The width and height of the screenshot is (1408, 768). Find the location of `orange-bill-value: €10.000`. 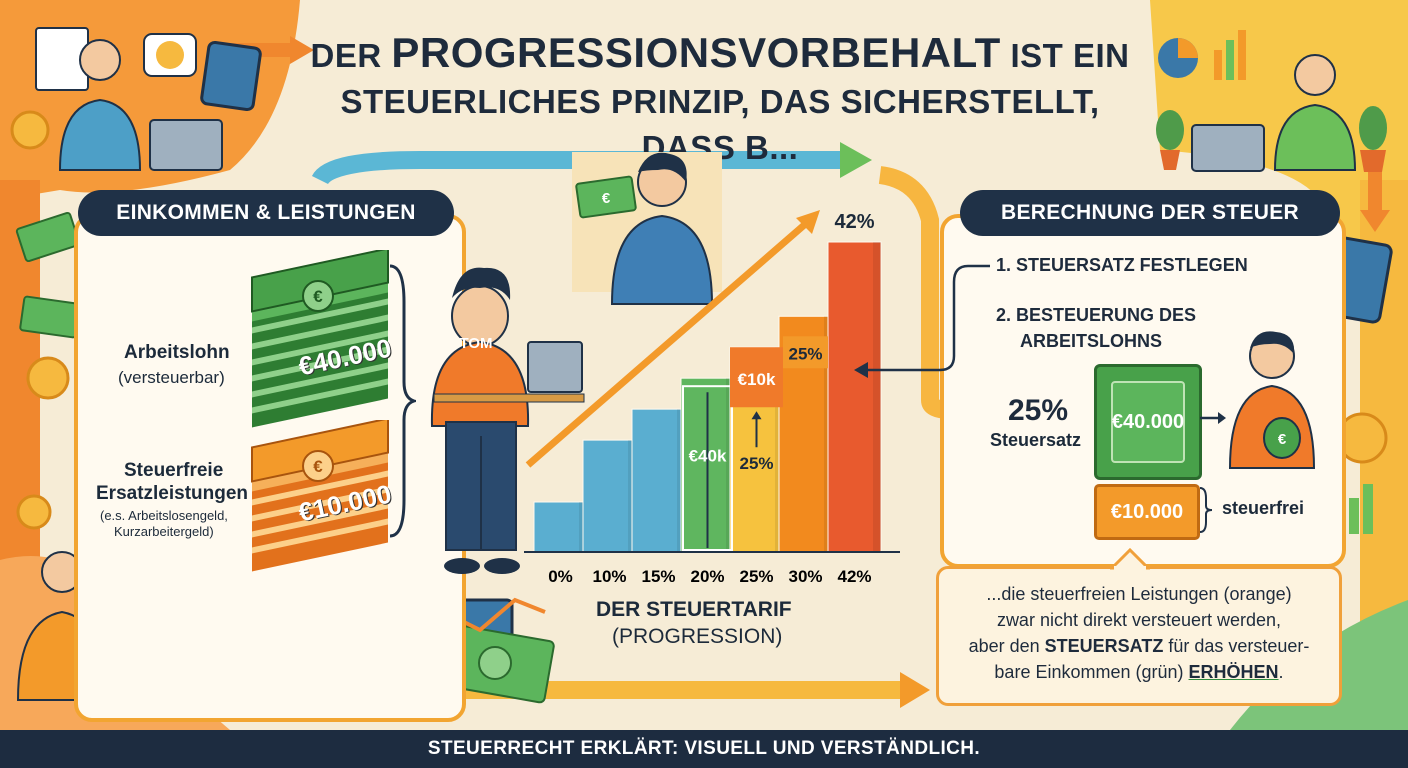

orange-bill-value: €10.000 is located at coordinates (1147, 512).